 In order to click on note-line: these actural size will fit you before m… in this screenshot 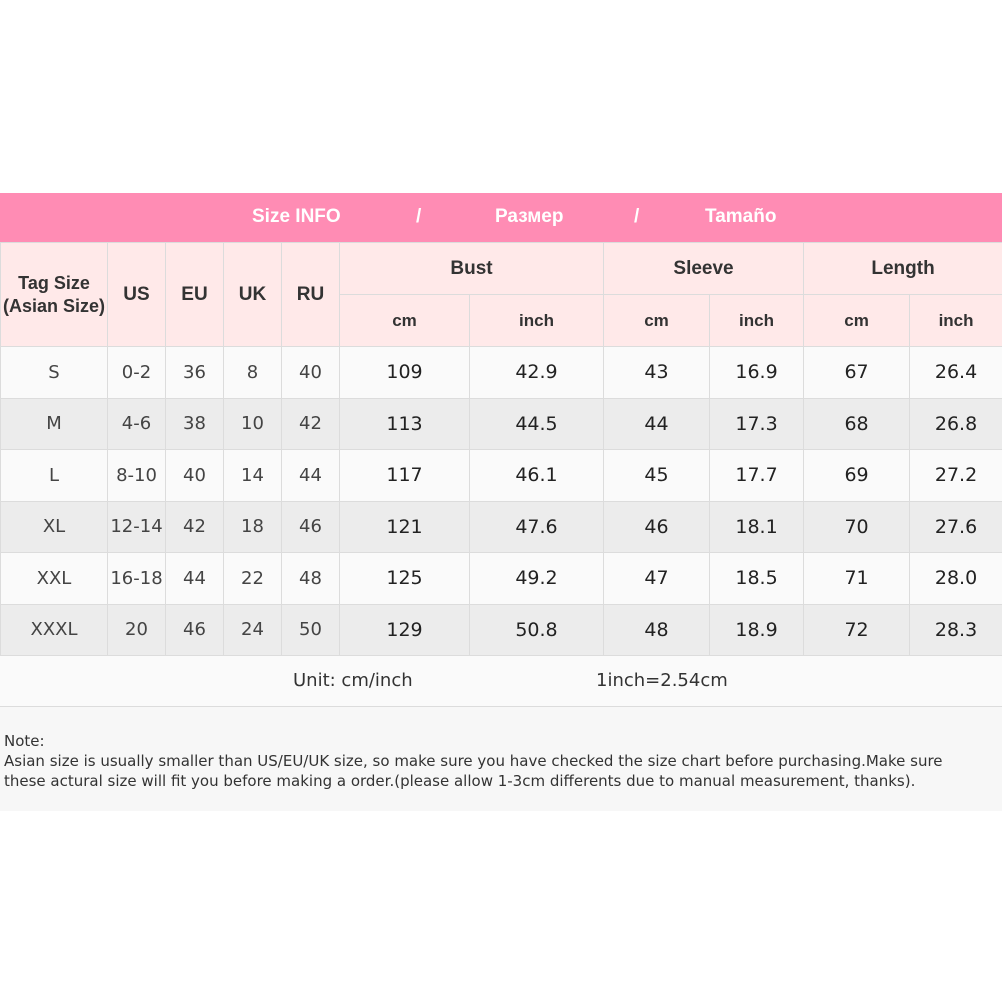, I will do `click(460, 781)`.